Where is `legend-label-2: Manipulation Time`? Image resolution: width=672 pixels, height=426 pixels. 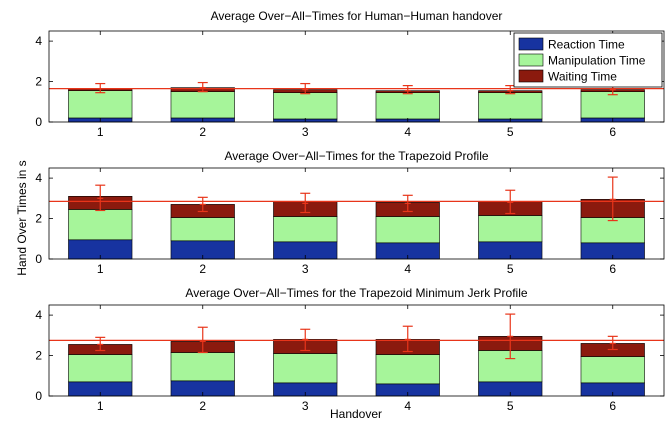
legend-label-2: Manipulation Time is located at coordinates (597, 61).